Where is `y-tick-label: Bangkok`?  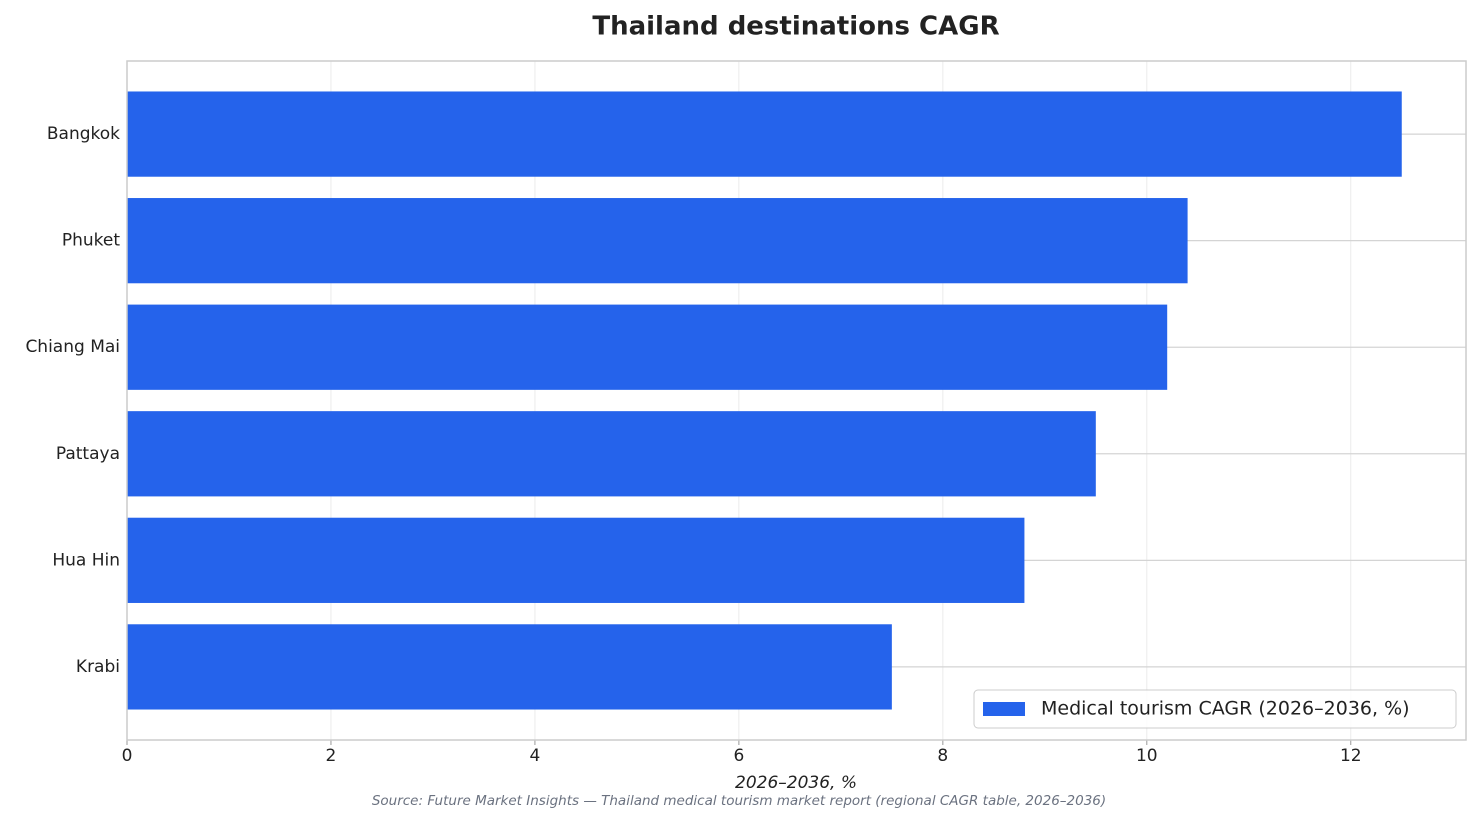
y-tick-label: Bangkok is located at coordinates (83, 134).